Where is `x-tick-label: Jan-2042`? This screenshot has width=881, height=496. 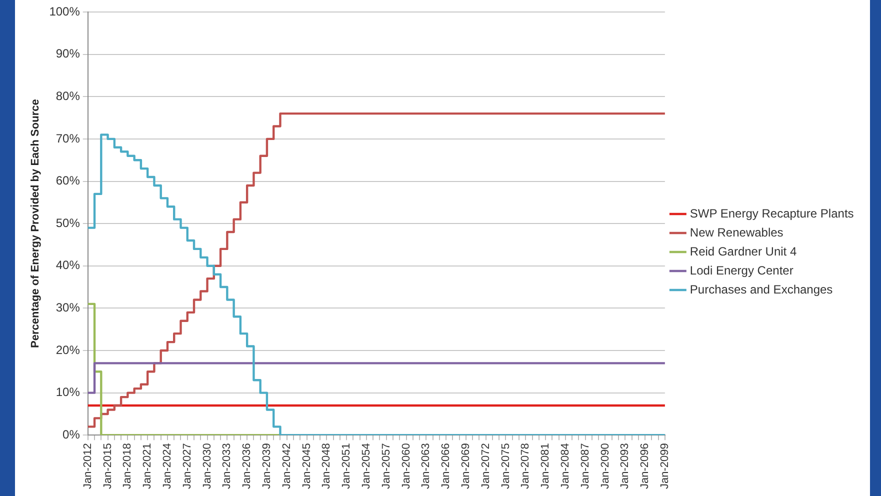 x-tick-label: Jan-2042 is located at coordinates (286, 466).